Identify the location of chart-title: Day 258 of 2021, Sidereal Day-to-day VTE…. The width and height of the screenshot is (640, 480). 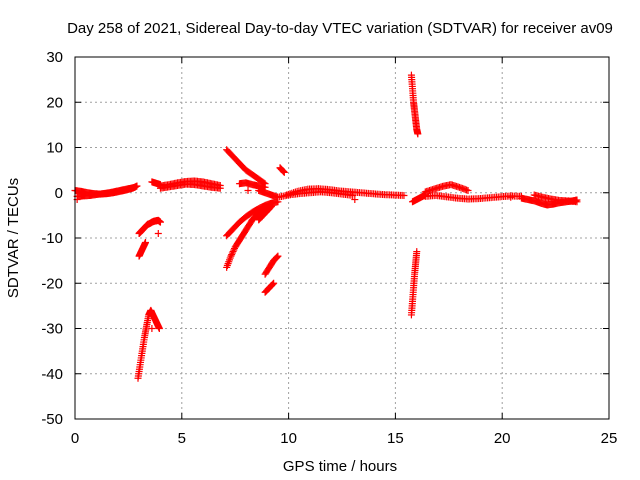
(340, 28).